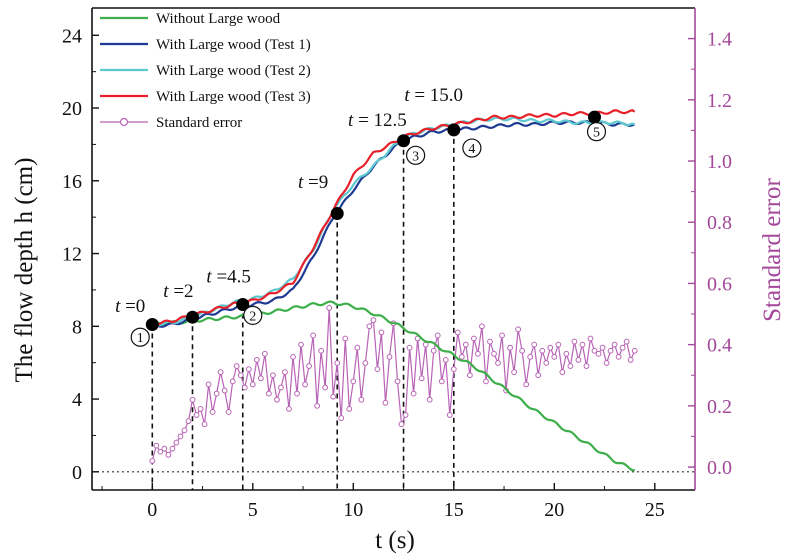 Image resolution: width=790 pixels, height=559 pixels. I want to click on legend-label: With Large wood (Test 1), so click(233, 45).